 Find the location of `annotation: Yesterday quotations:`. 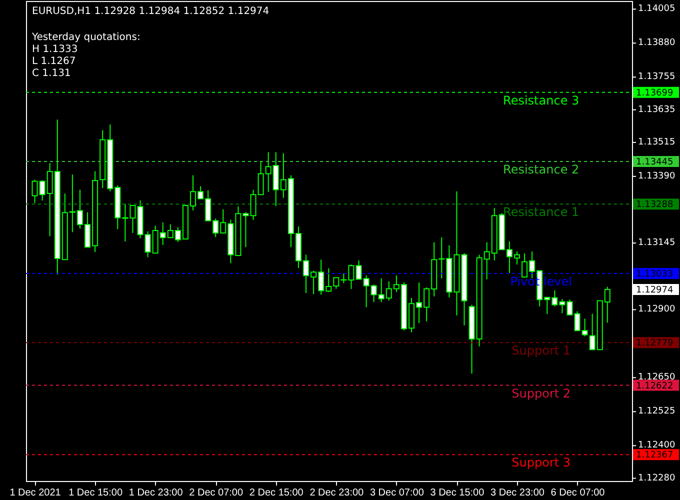

annotation: Yesterday quotations: is located at coordinates (85, 37).